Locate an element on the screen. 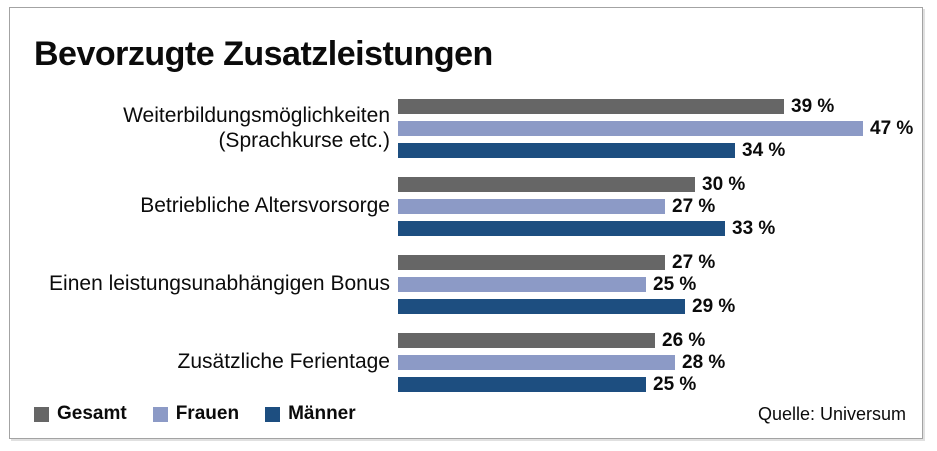 The height and width of the screenshot is (451, 937). bar-stack: 26 % 28 % 25 % is located at coordinates (660, 362).